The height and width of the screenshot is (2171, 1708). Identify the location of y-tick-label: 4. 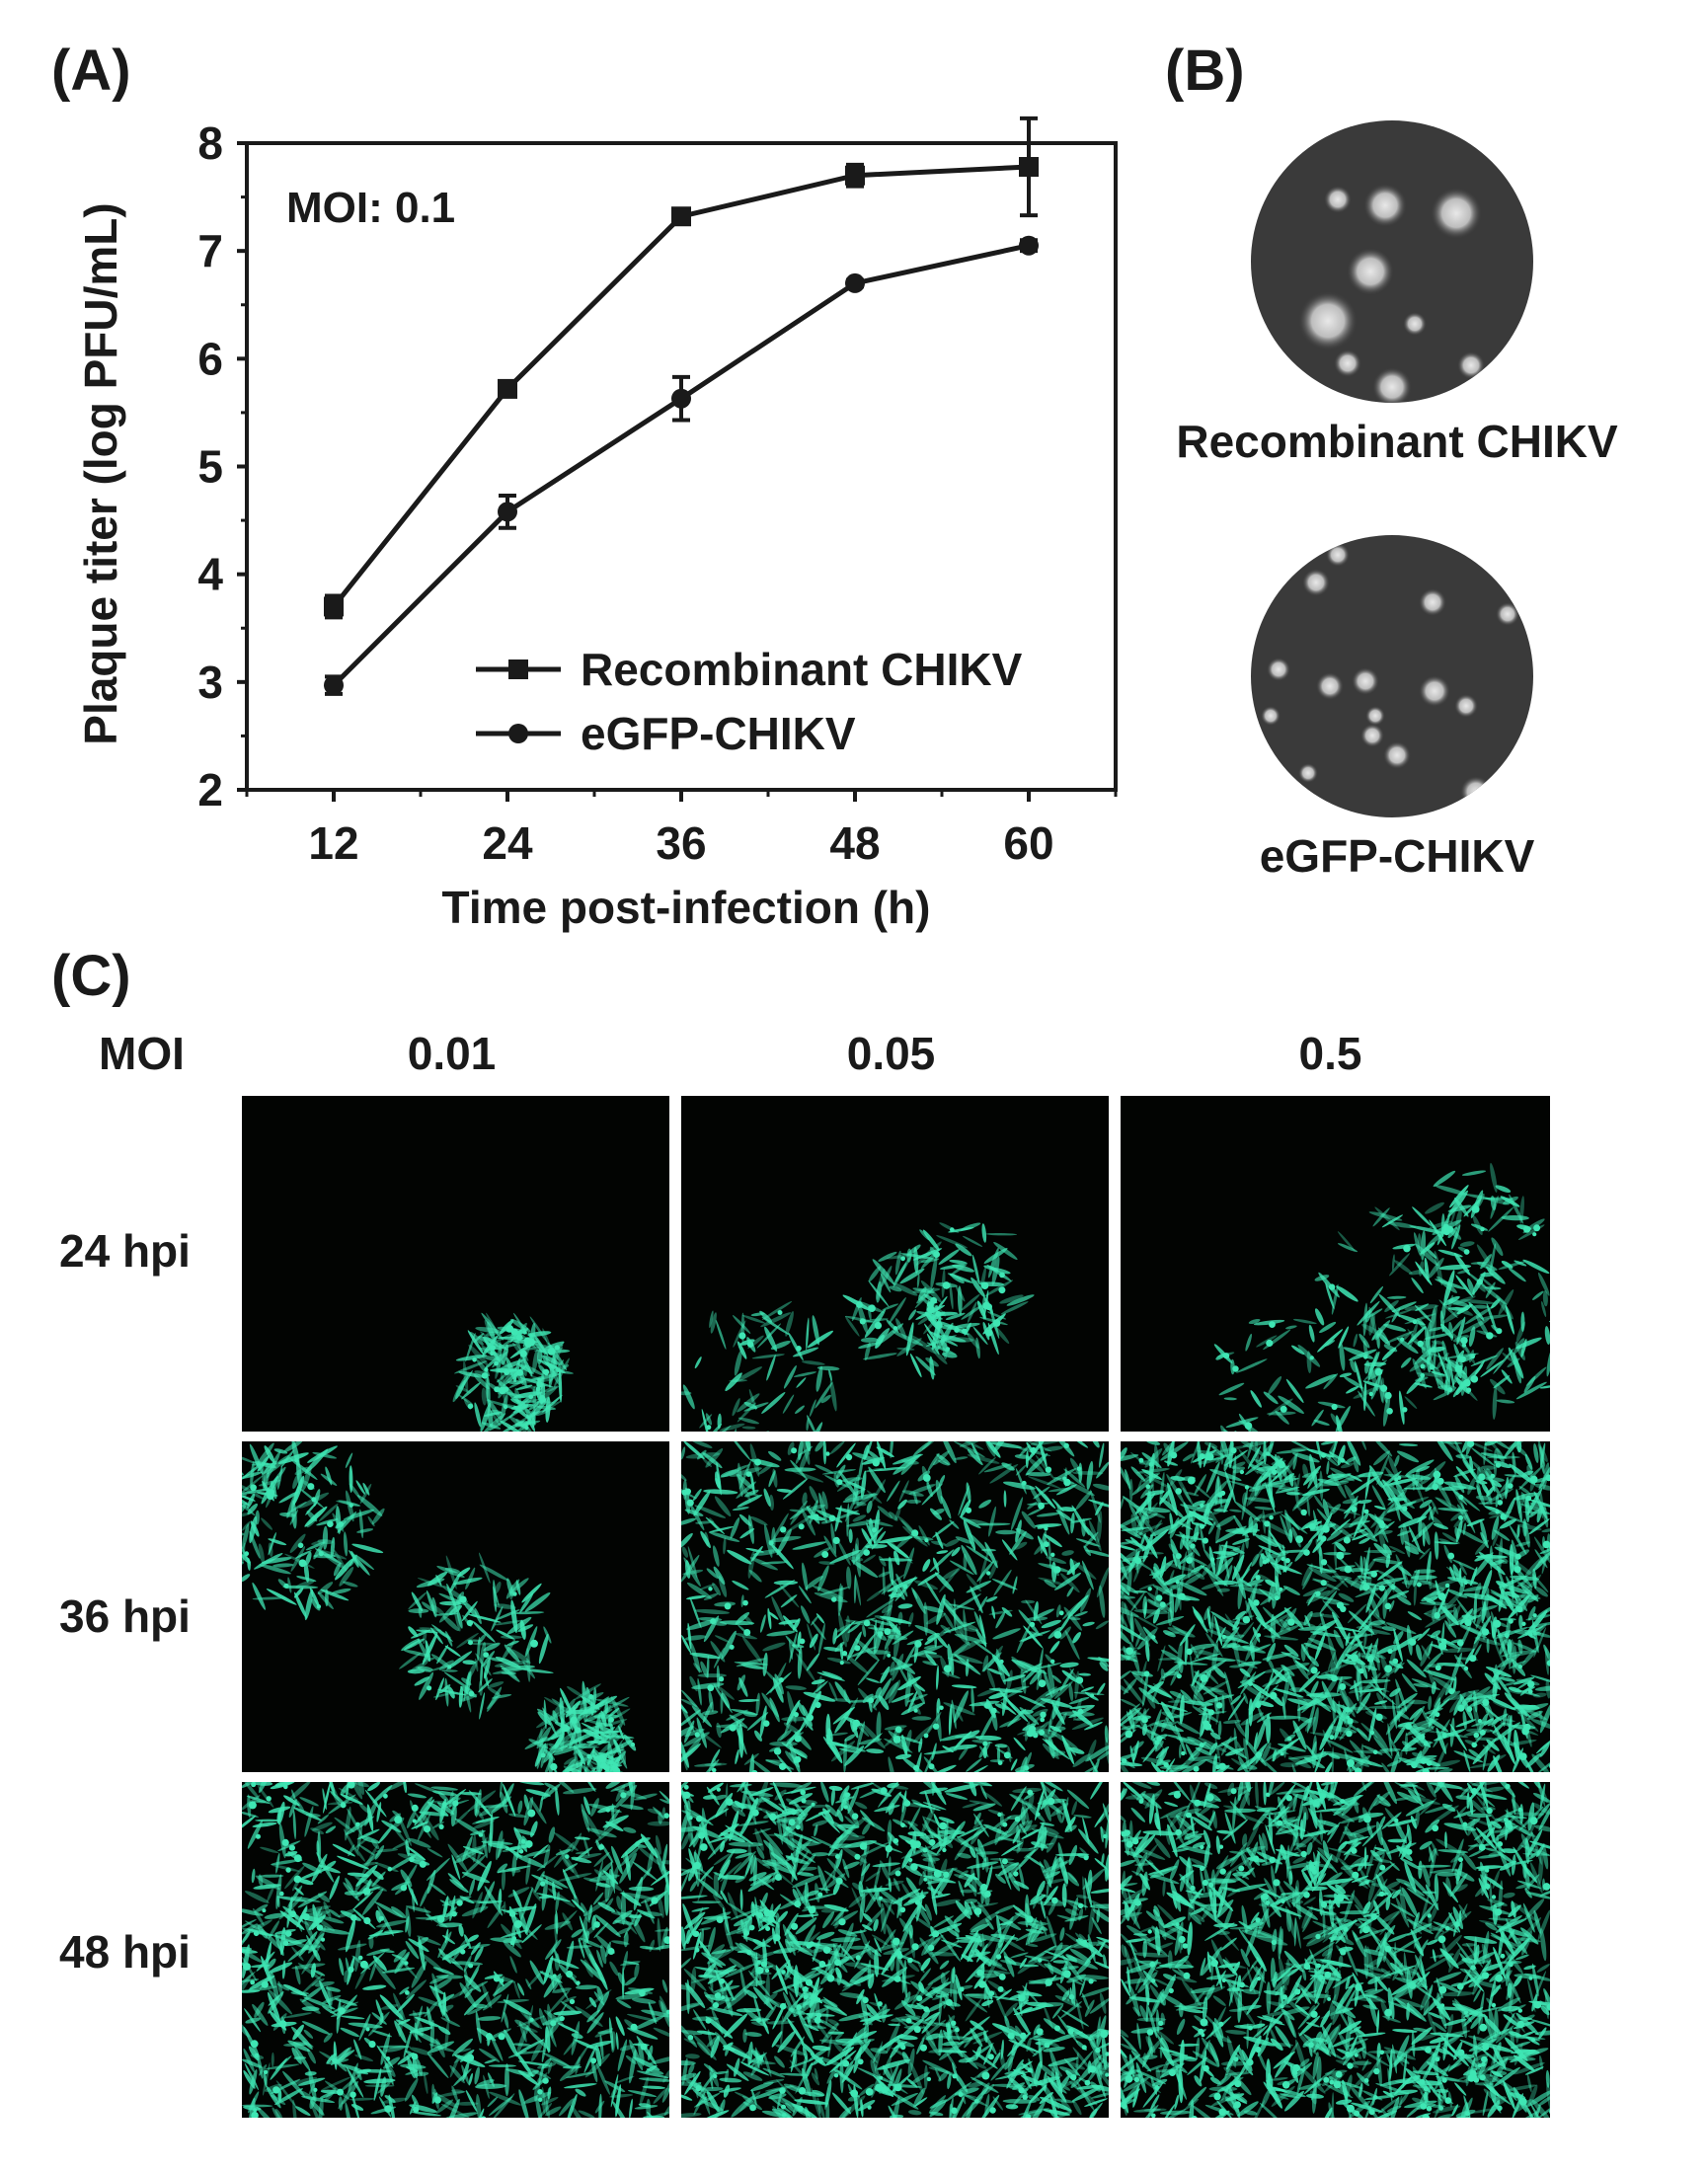
(210, 574).